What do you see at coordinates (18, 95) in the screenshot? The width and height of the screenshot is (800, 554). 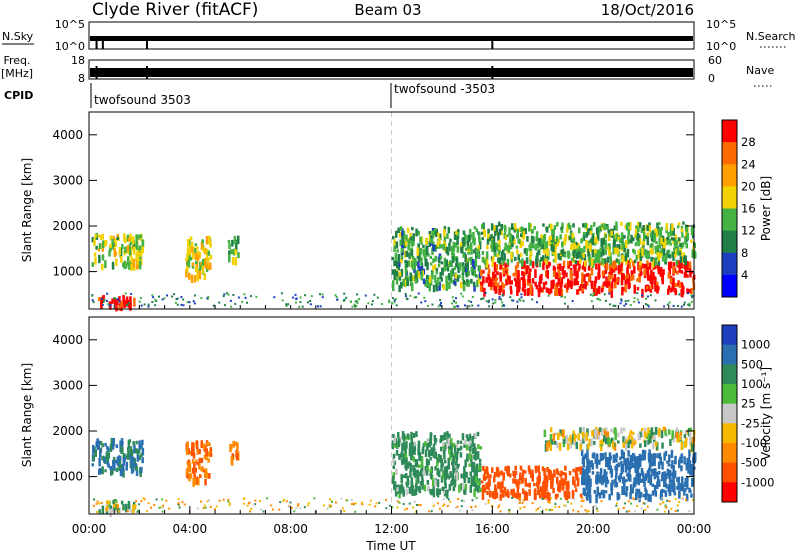 I see `cpid-label: CPID` at bounding box center [18, 95].